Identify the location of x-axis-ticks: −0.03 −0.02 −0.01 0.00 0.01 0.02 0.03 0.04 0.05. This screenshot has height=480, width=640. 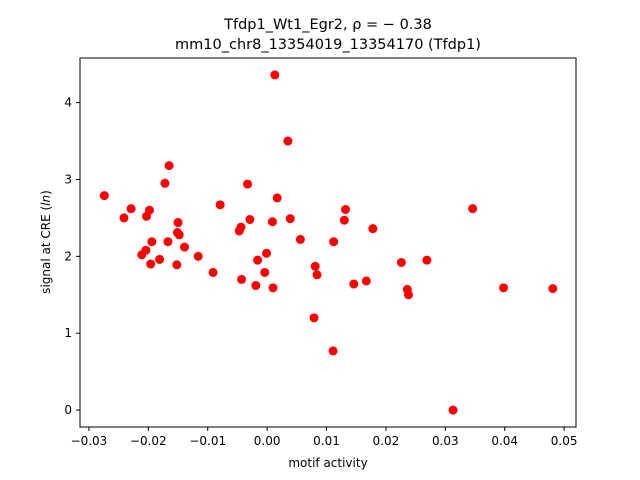
(324, 437).